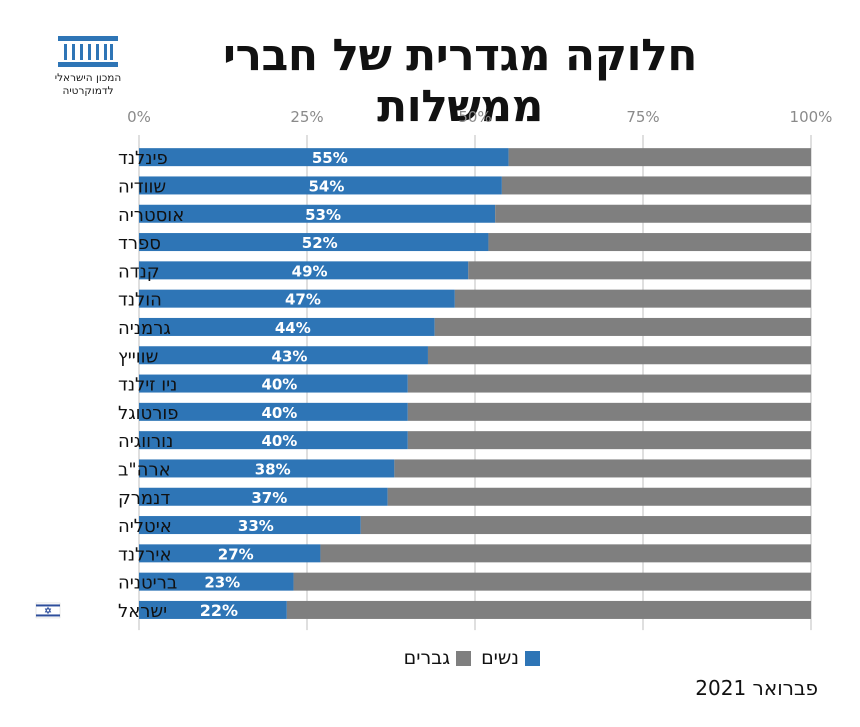 The width and height of the screenshot is (860, 727). Describe the element at coordinates (293, 328) in the screenshot. I see `data-label: 44%` at that location.